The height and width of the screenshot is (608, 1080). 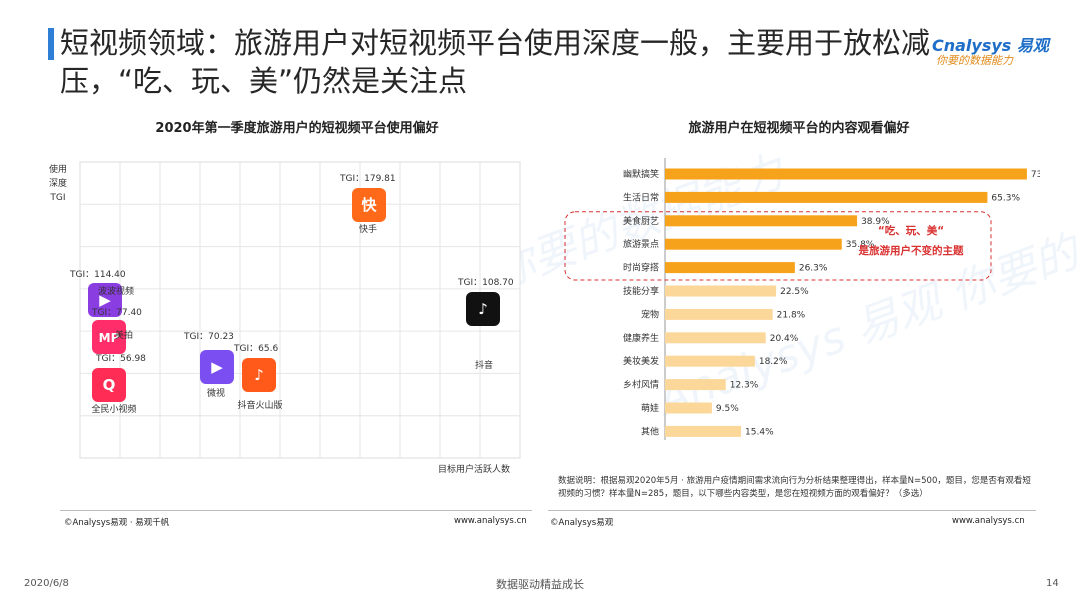 What do you see at coordinates (582, 523) in the screenshot?
I see `right-source: ©Analysys易观` at bounding box center [582, 523].